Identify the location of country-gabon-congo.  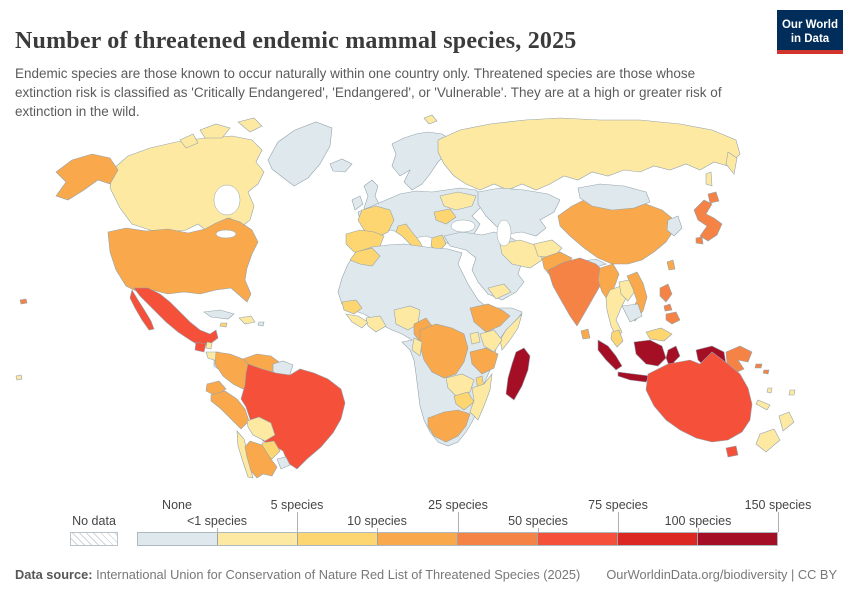
(417, 347).